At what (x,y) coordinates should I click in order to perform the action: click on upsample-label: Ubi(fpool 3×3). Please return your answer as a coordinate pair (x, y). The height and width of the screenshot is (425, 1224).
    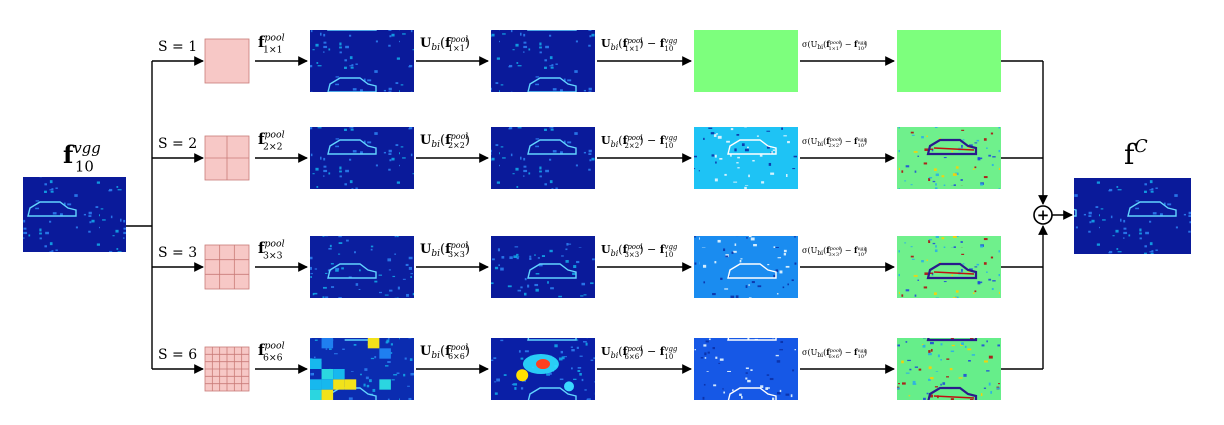
    Looking at the image, I should click on (445, 250).